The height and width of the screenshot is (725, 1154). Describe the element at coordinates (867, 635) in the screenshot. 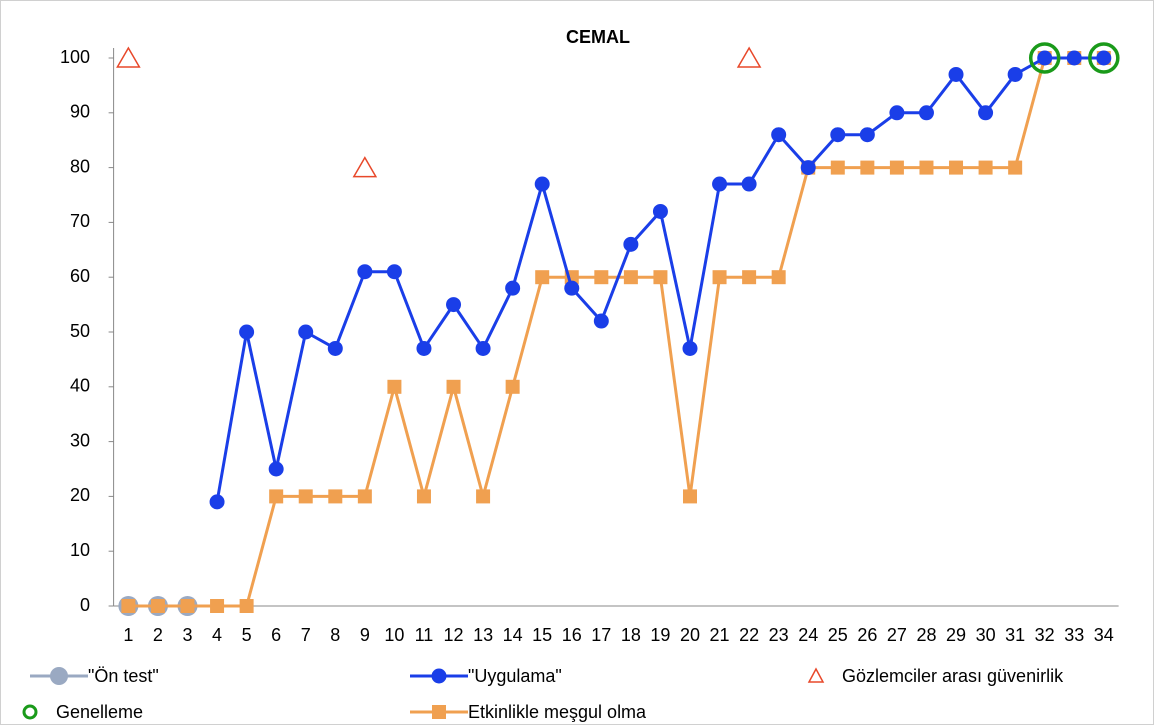

I see `x-tick-label: 26` at that location.